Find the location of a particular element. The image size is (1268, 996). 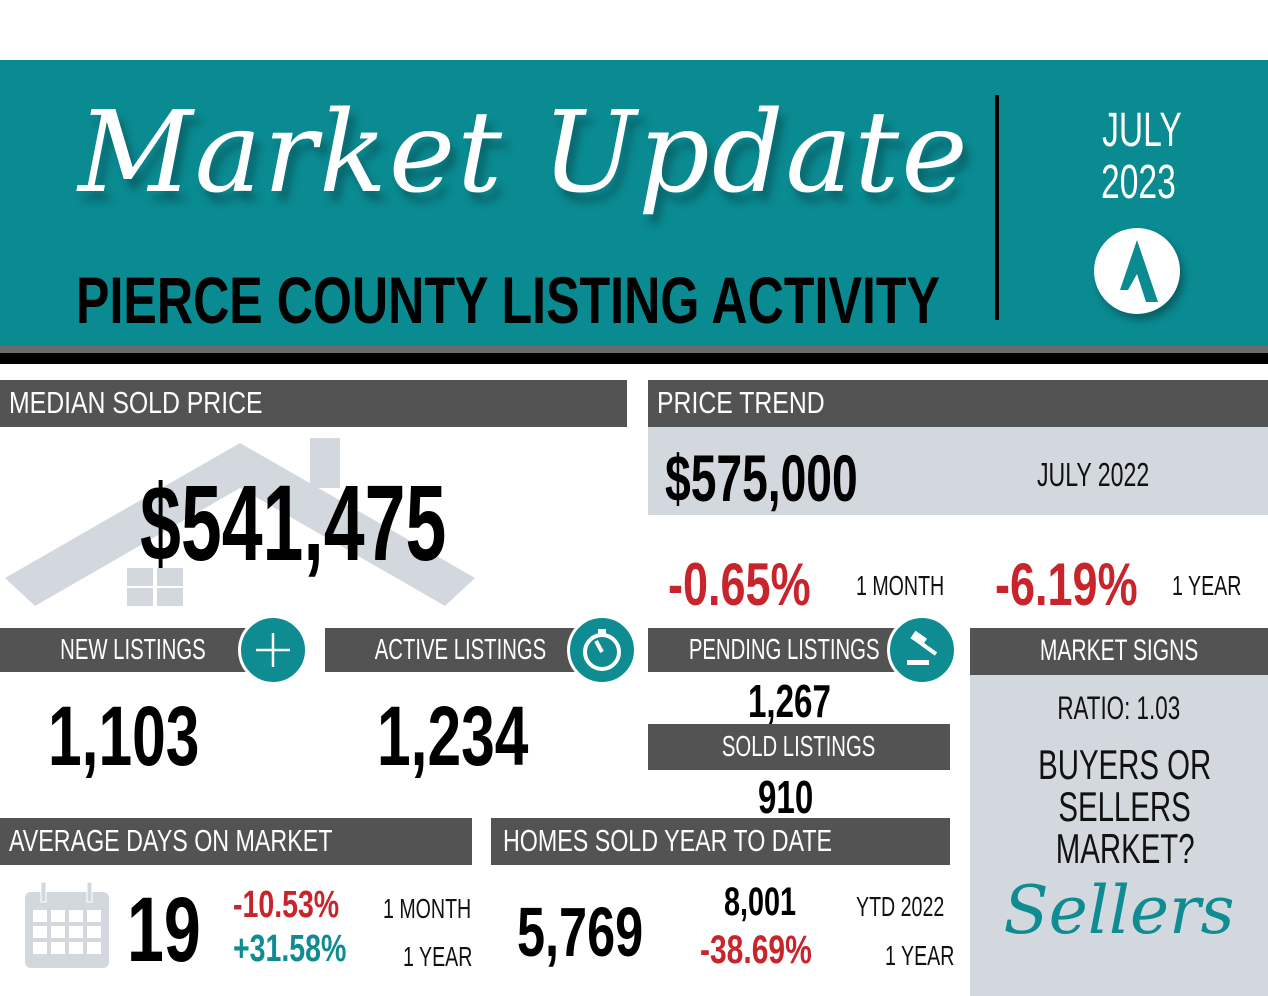

homes-sold-prior-label: YTD 2022 is located at coordinates (900, 906).